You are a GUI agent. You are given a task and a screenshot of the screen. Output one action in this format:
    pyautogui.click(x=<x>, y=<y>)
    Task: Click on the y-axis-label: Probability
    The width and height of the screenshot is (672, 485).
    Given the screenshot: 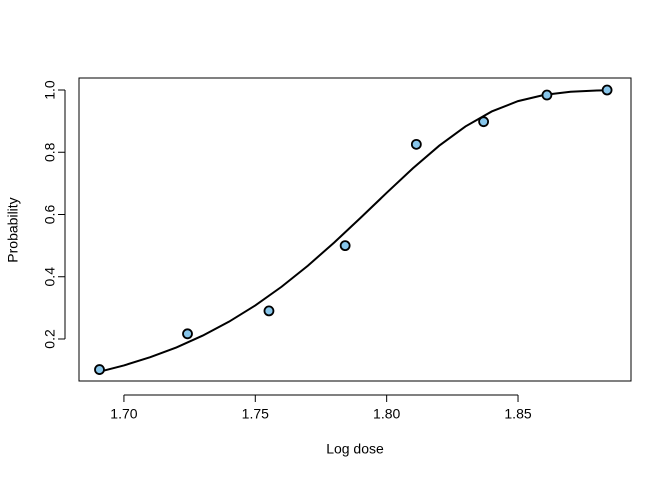 What is the action you would take?
    pyautogui.click(x=13, y=229)
    